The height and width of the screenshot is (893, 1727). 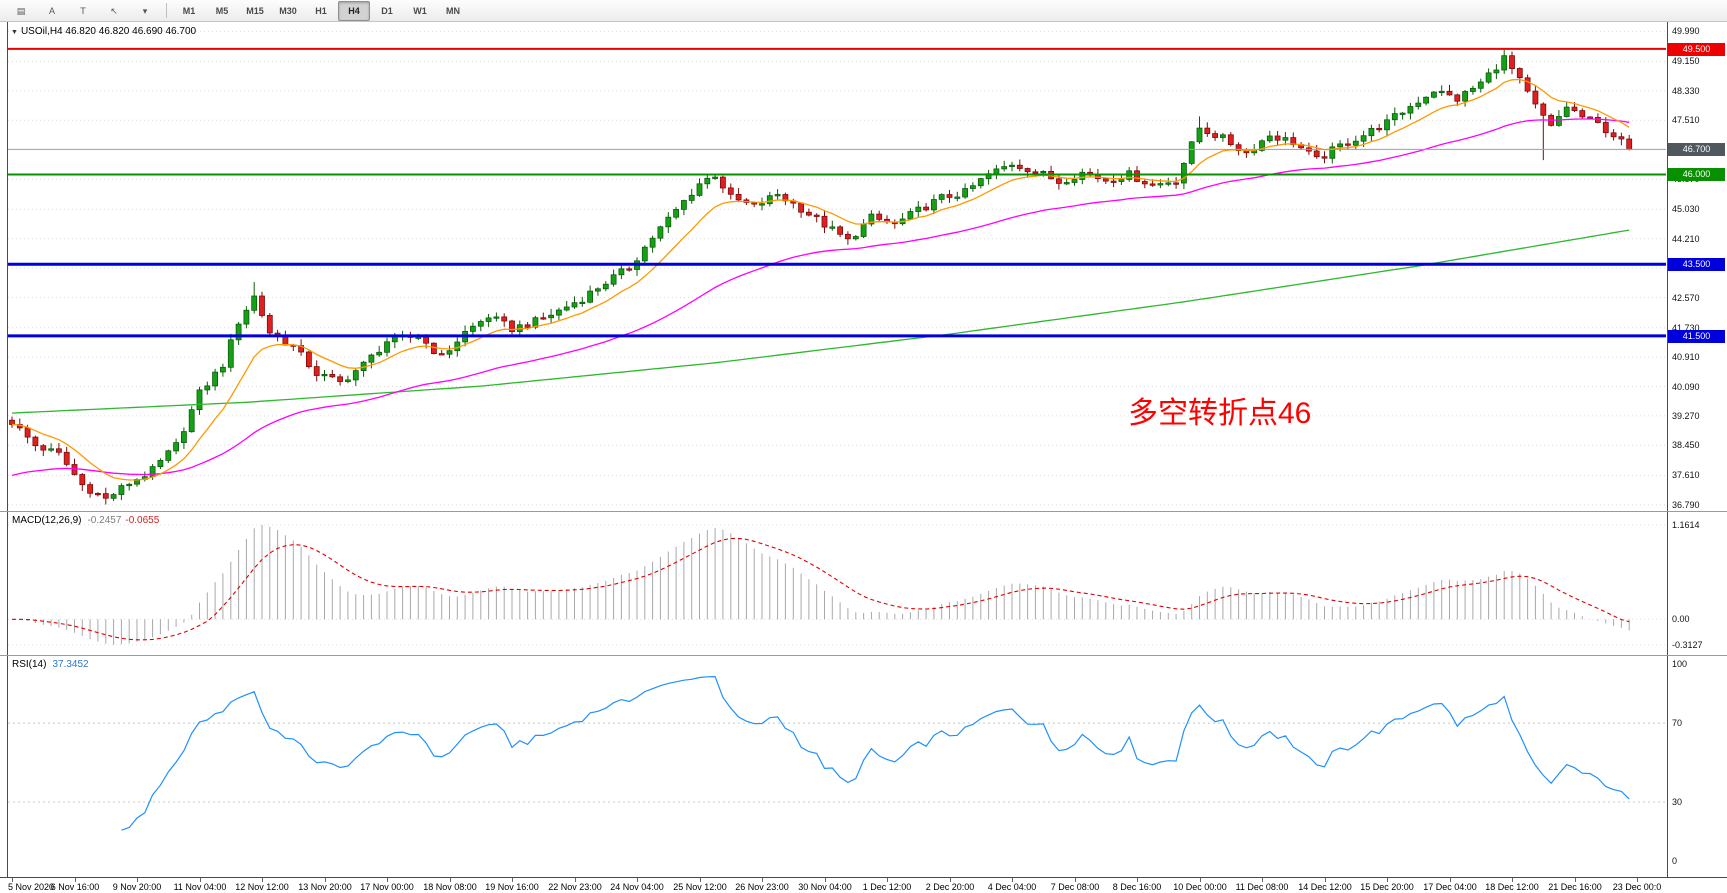 What do you see at coordinates (387, 10) in the screenshot?
I see `timeframe-d1-button: D1` at bounding box center [387, 10].